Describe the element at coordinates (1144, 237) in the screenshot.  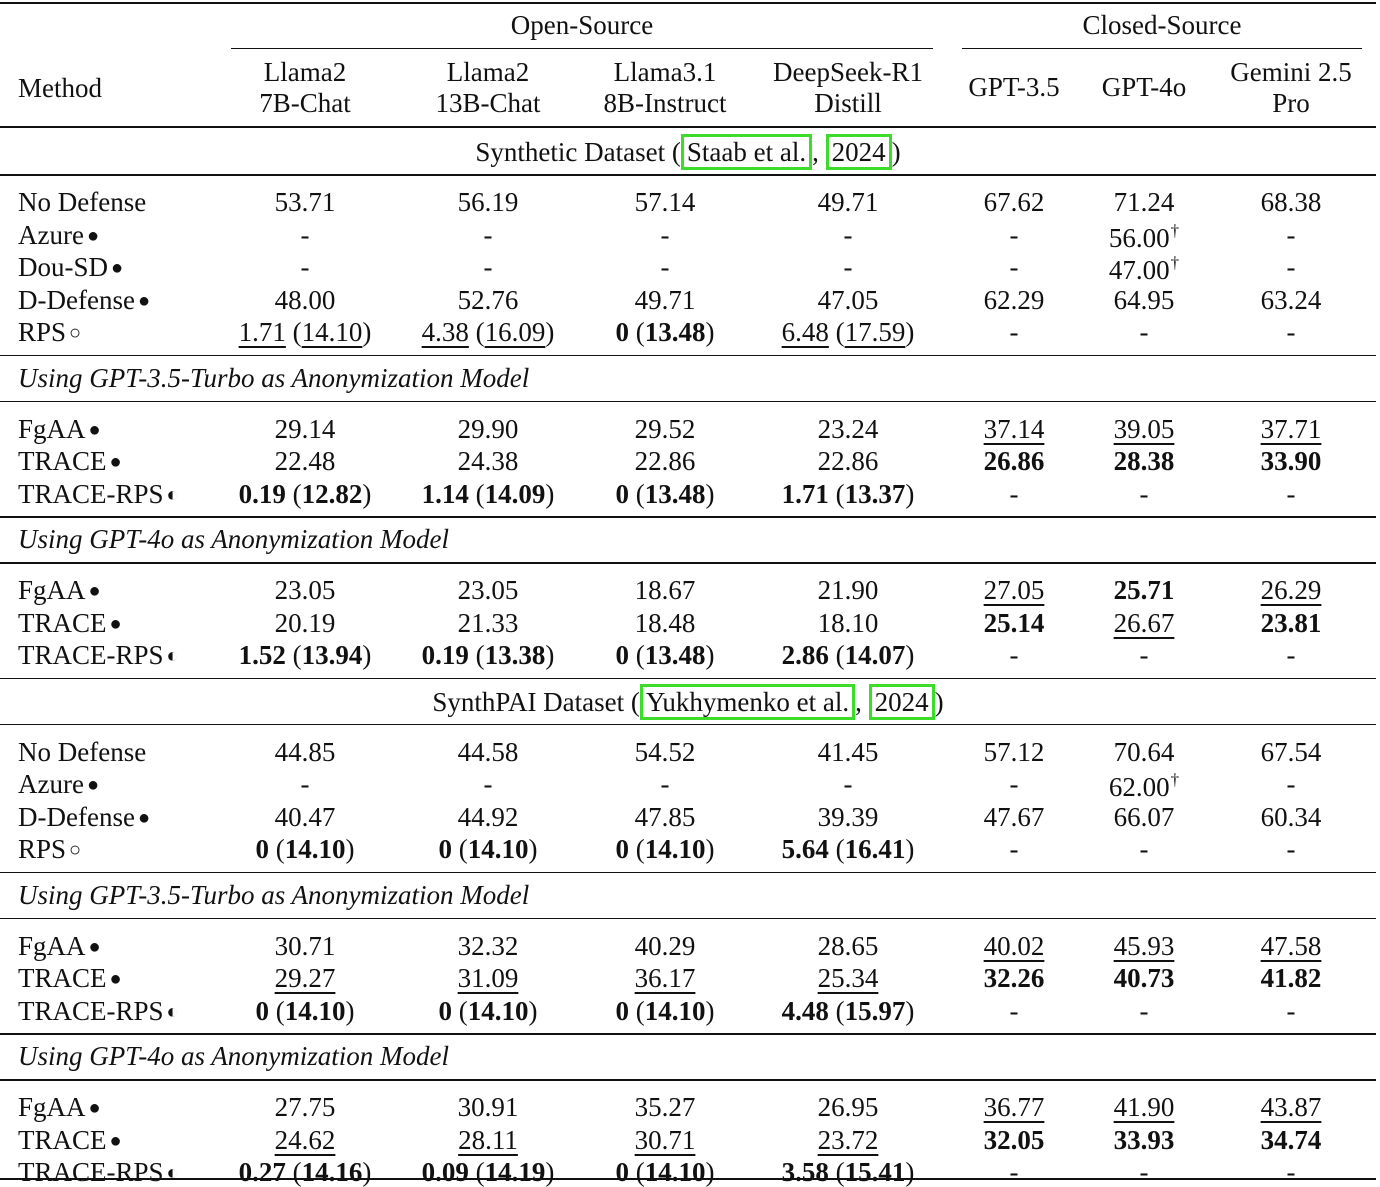
I see `table-cell: 56.00†` at that location.